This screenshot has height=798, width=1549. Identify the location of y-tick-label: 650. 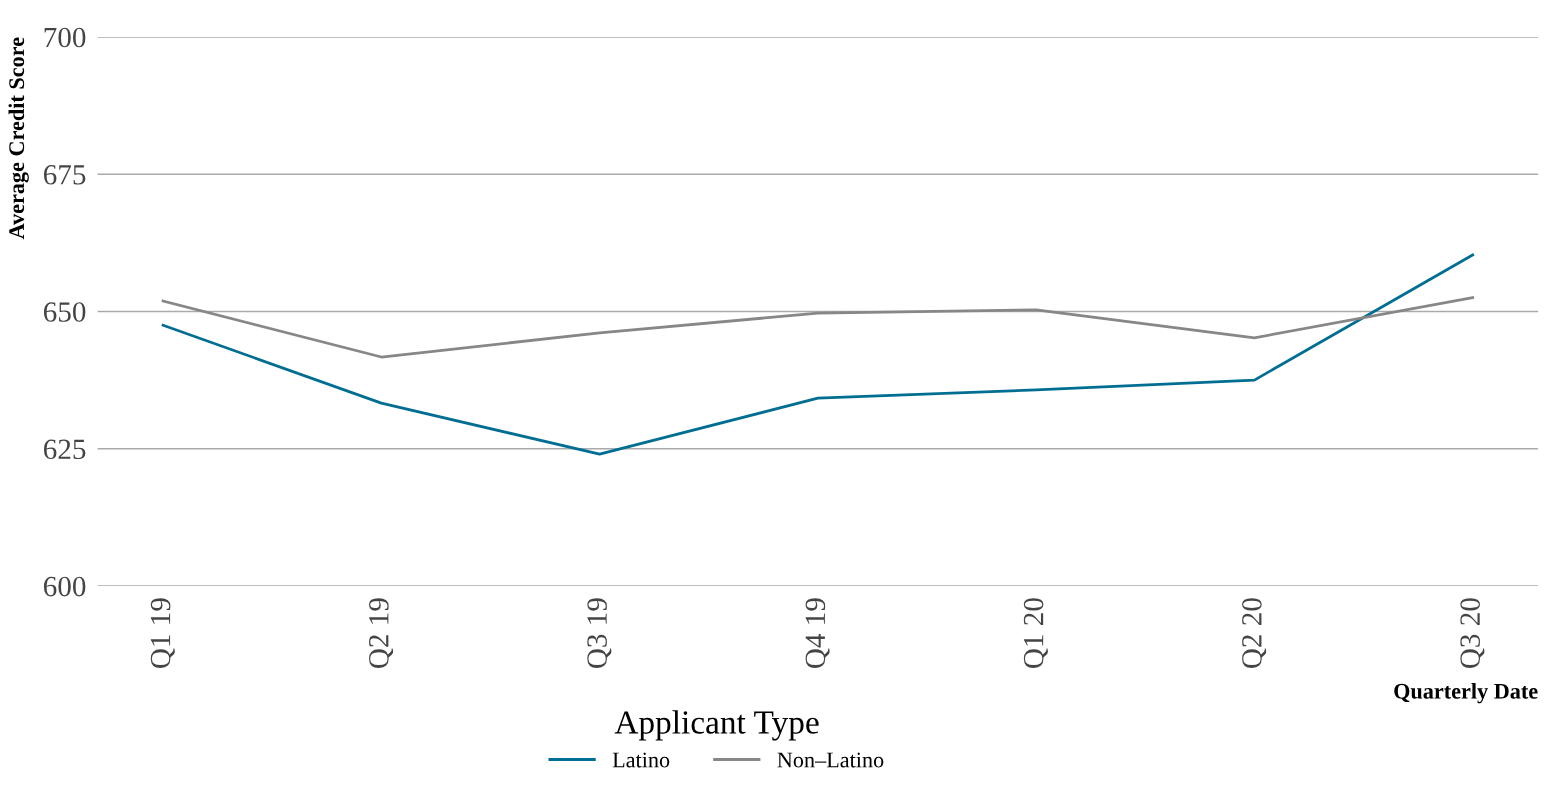
(64, 312).